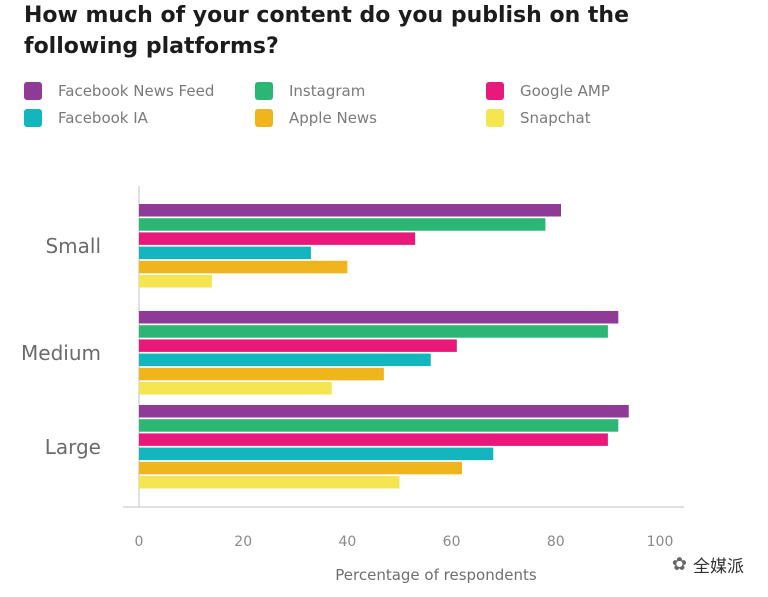  I want to click on legend-label: Snapchat, so click(555, 118).